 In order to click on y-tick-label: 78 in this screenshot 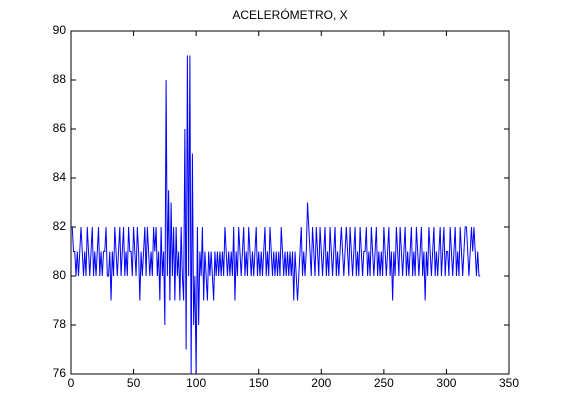, I will do `click(60, 324)`.